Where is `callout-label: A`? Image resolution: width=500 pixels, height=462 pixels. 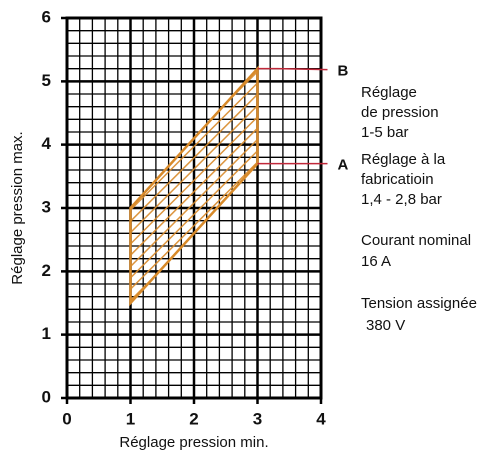
callout-label: A is located at coordinates (343, 165).